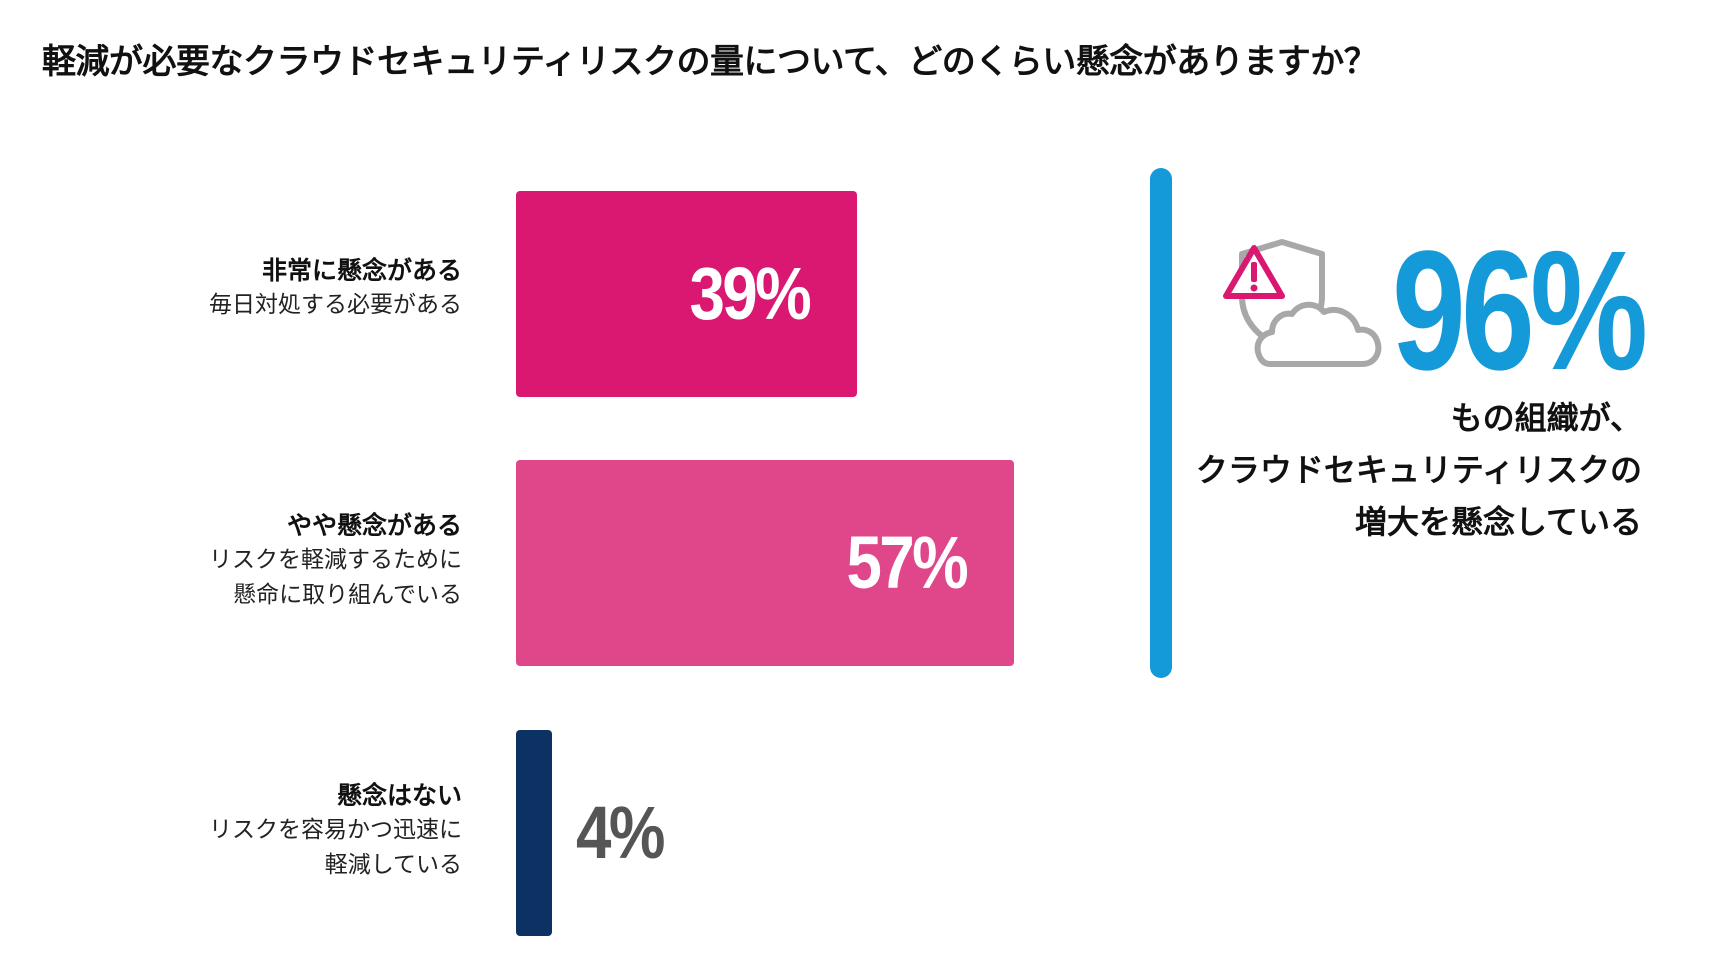 The height and width of the screenshot is (965, 1714). What do you see at coordinates (1520, 311) in the screenshot?
I see `callout-percentage: 96%` at bounding box center [1520, 311].